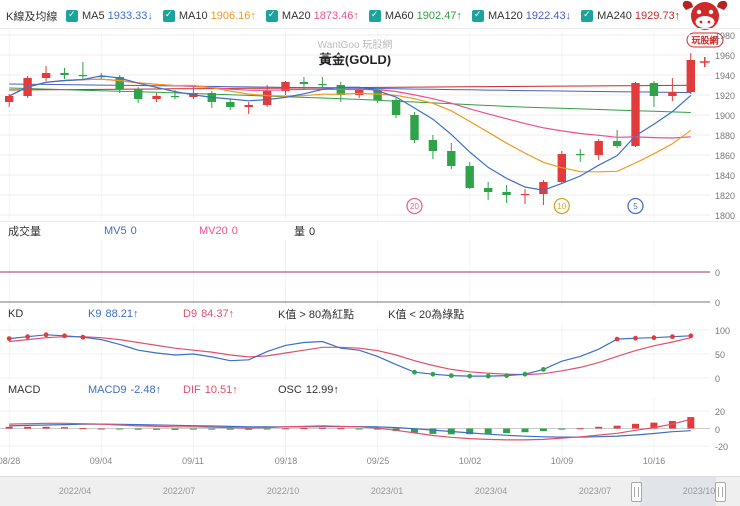 This screenshot has width=740, height=506. Describe the element at coordinates (725, 176) in the screenshot. I see `price-axis-label: 1840` at that location.